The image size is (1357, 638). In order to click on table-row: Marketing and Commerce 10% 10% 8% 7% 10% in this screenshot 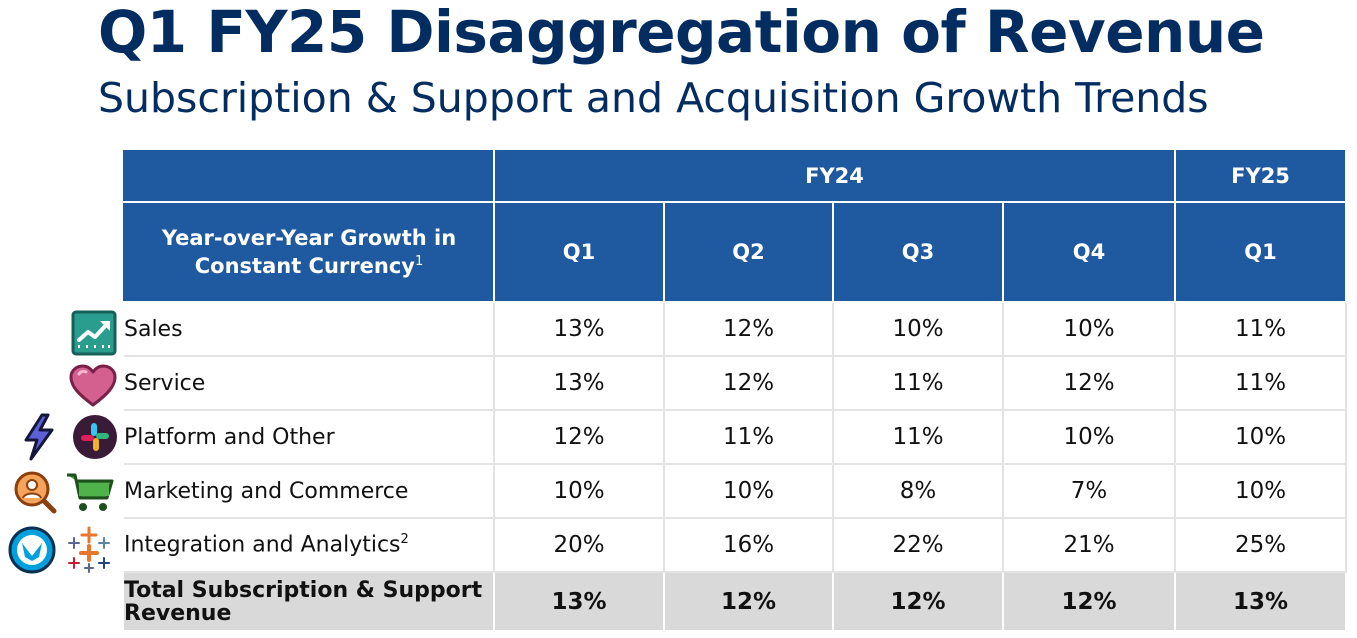, I will do `click(736, 491)`.